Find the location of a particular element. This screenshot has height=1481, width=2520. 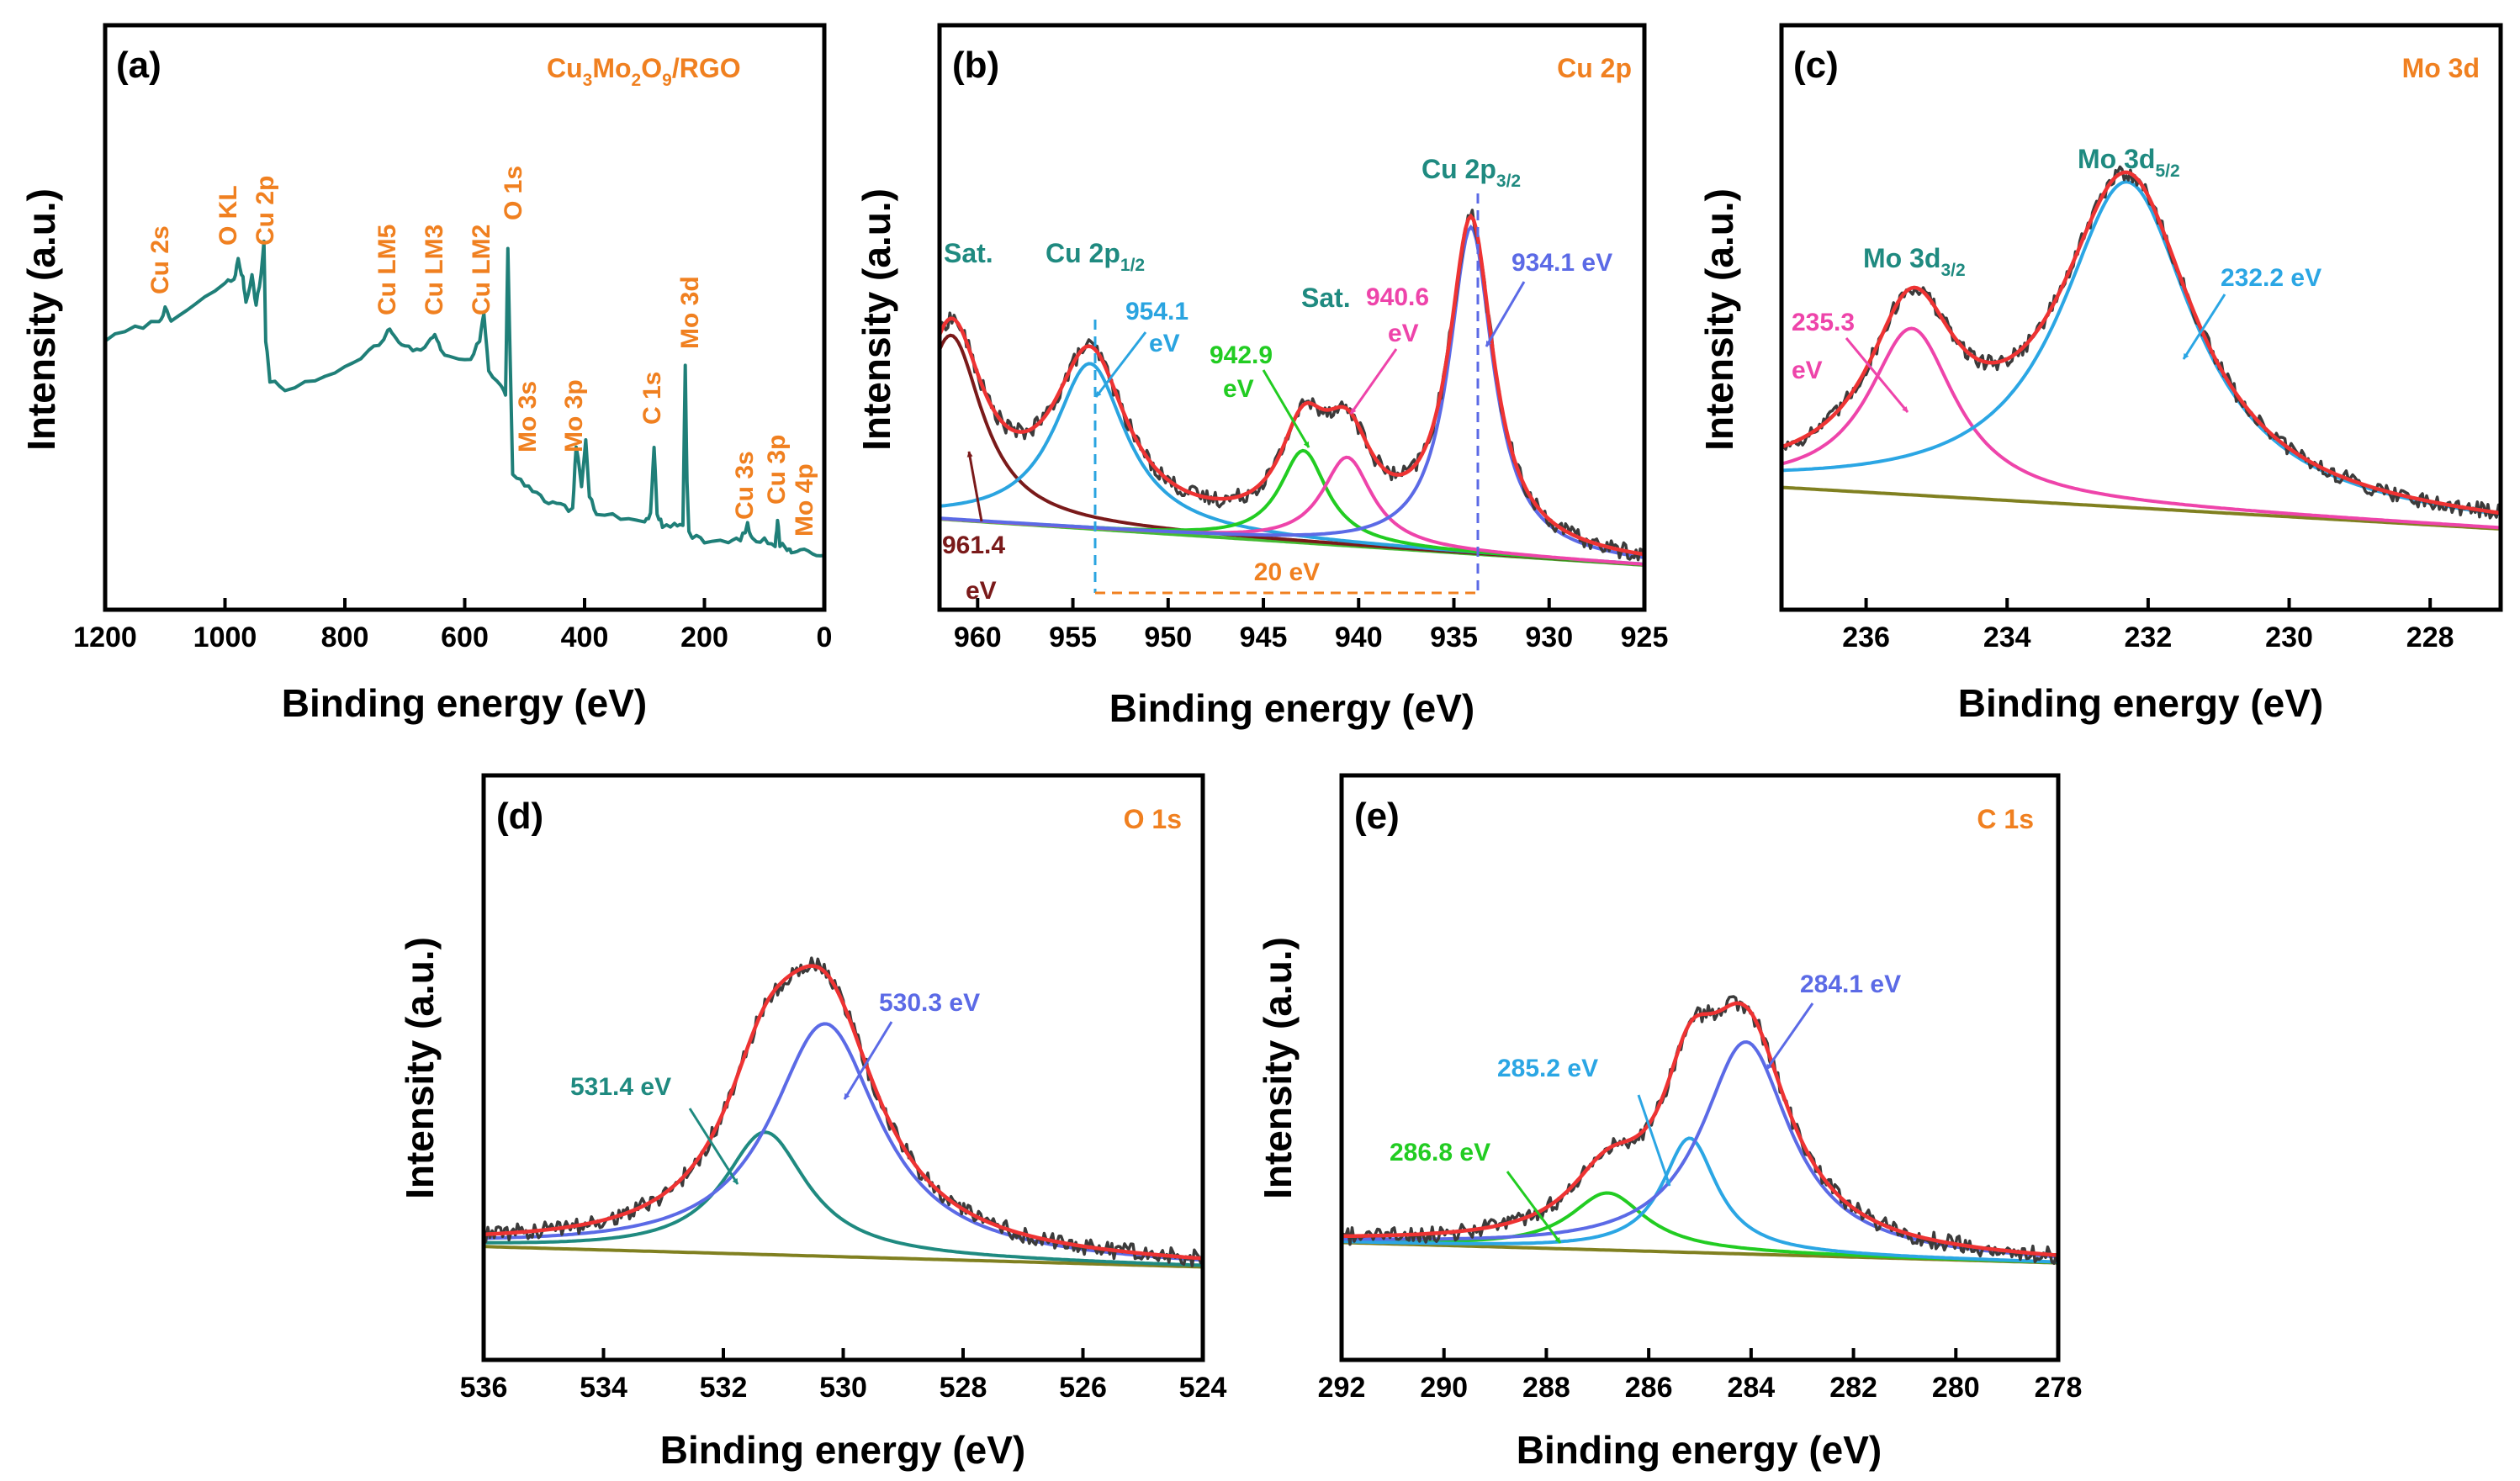

panel-c-xlabel: Binding energy (eV) is located at coordinates (2140, 703).